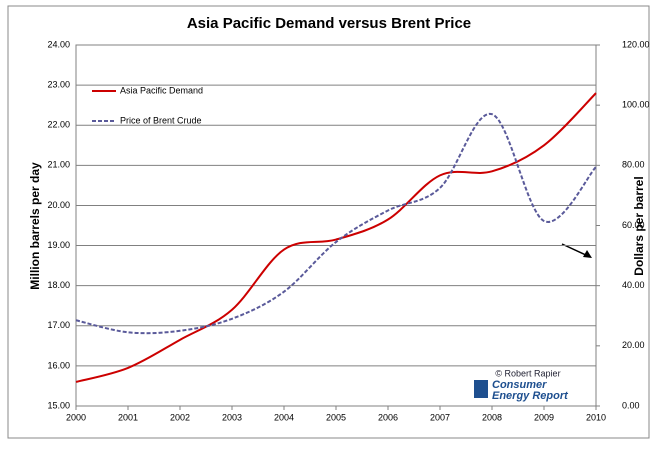 The width and height of the screenshot is (658, 452). What do you see at coordinates (527, 373) in the screenshot?
I see `credit: © Robert Rapier` at bounding box center [527, 373].